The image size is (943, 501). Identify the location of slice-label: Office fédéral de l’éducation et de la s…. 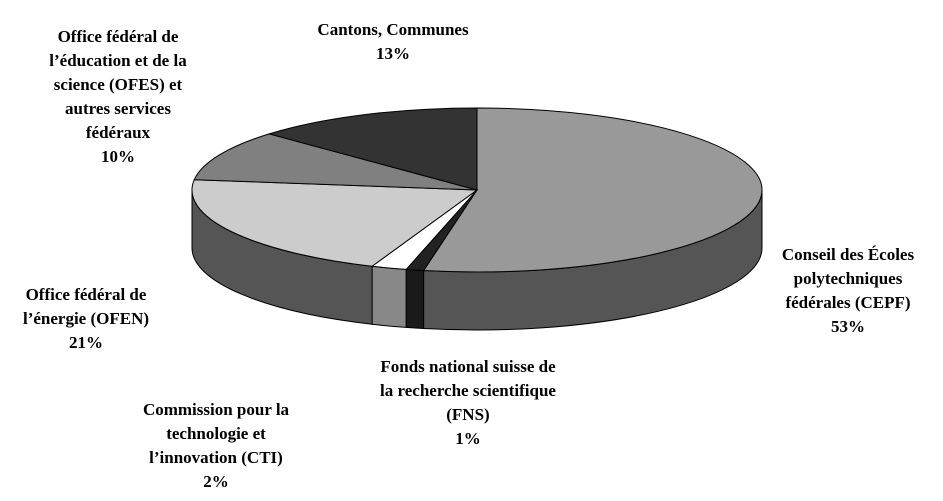
(118, 97).